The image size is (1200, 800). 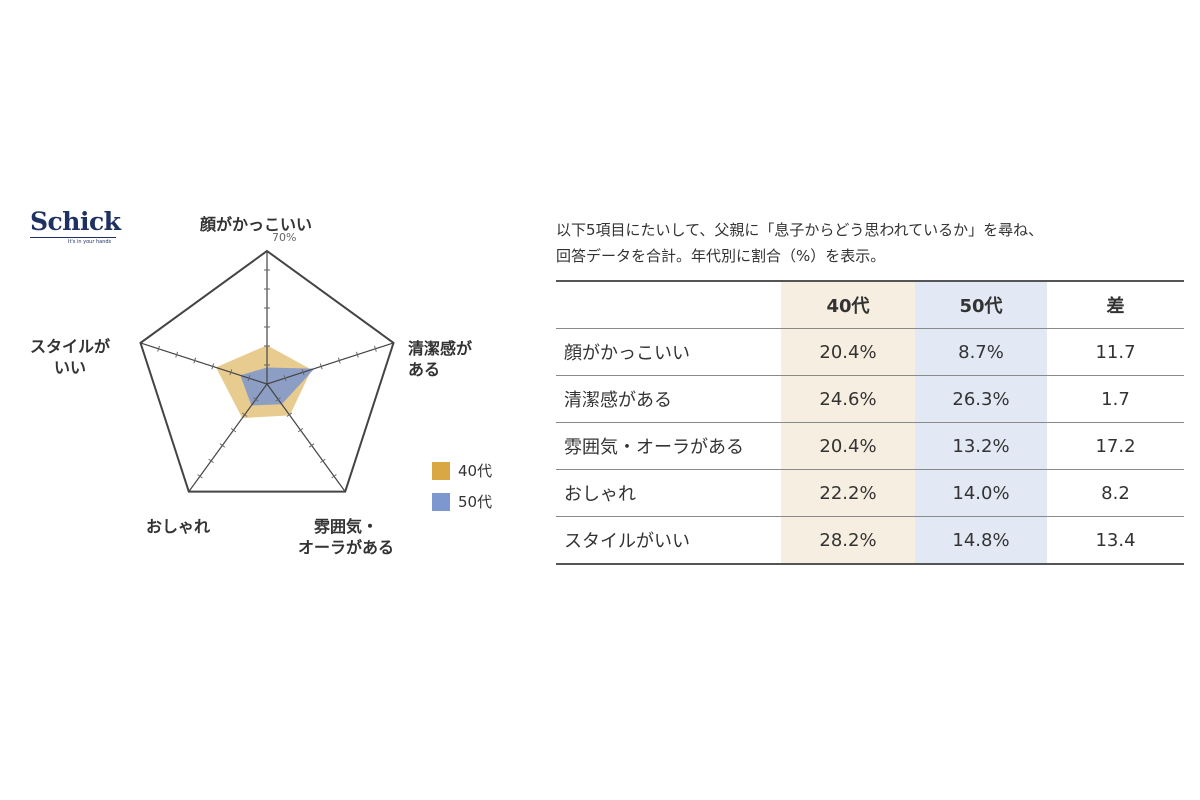 What do you see at coordinates (1115, 446) in the screenshot?
I see `table-cell: 17.2` at bounding box center [1115, 446].